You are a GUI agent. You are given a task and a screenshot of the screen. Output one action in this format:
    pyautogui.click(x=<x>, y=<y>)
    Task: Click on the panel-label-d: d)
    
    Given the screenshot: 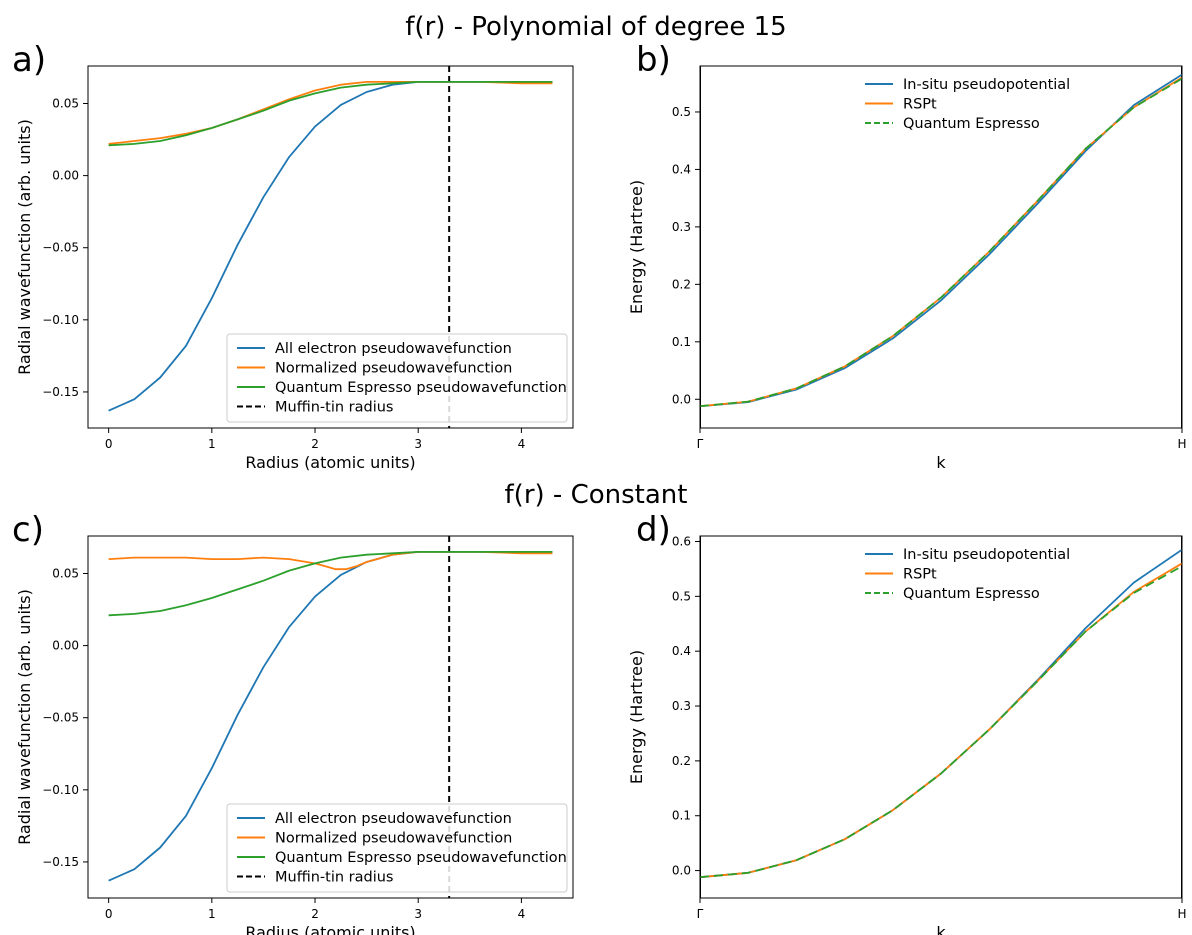 What is the action you would take?
    pyautogui.click(x=653, y=530)
    